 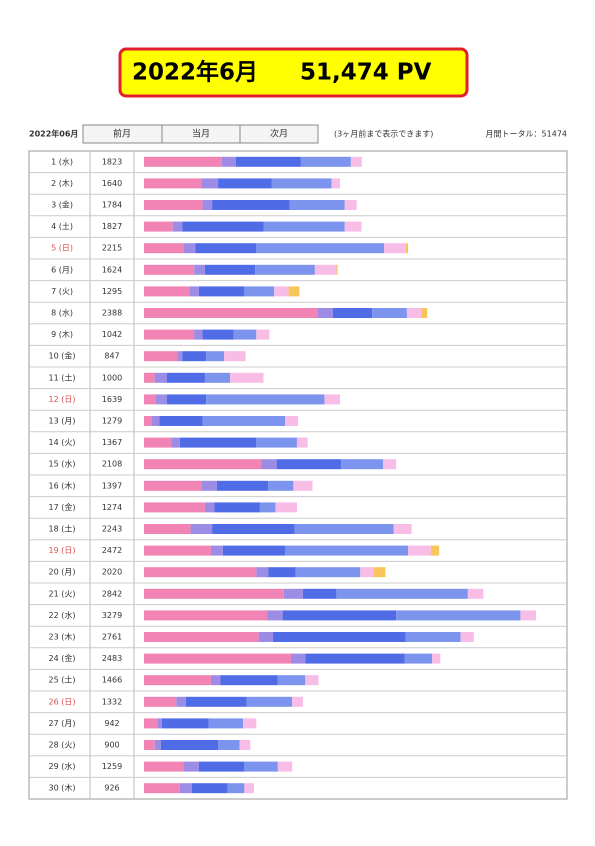 I want to click on pv-value: 1397, so click(x=112, y=485).